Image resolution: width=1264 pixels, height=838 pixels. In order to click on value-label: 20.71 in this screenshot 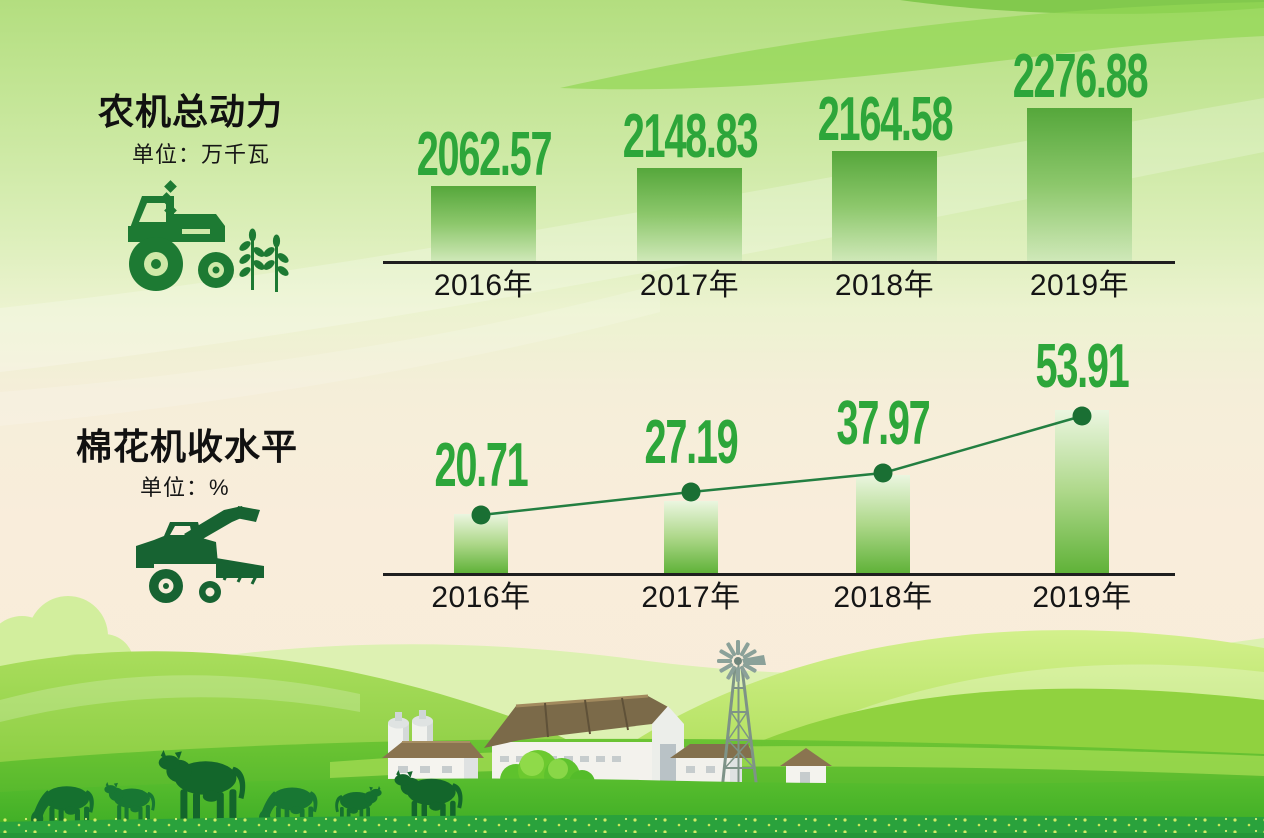, I will do `click(481, 465)`.